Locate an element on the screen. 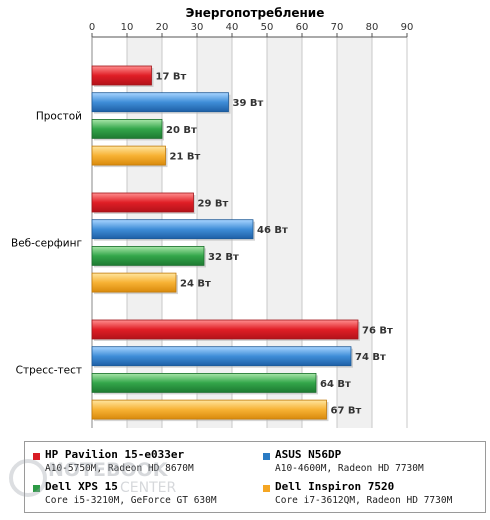  chart-title: Энергопотребление is located at coordinates (255, 13).